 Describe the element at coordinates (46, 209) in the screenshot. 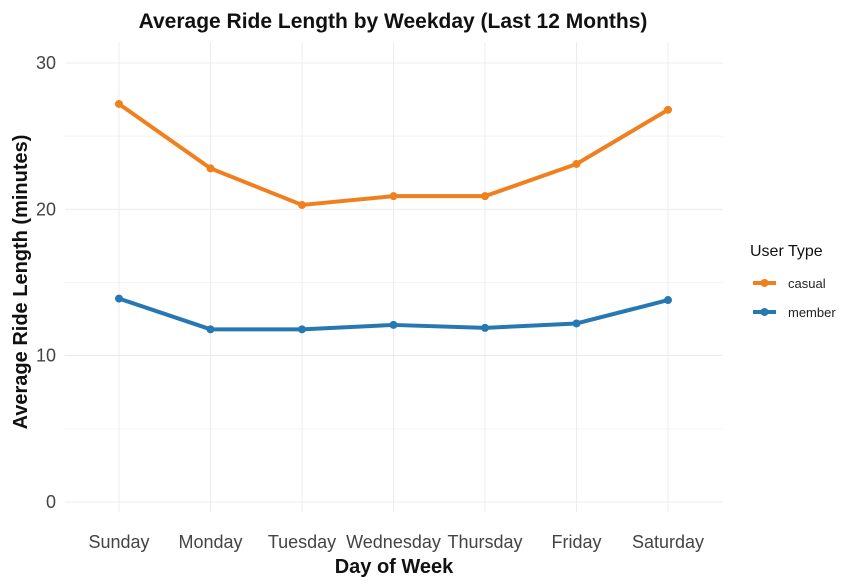

I see `y-tick-label: 20` at that location.